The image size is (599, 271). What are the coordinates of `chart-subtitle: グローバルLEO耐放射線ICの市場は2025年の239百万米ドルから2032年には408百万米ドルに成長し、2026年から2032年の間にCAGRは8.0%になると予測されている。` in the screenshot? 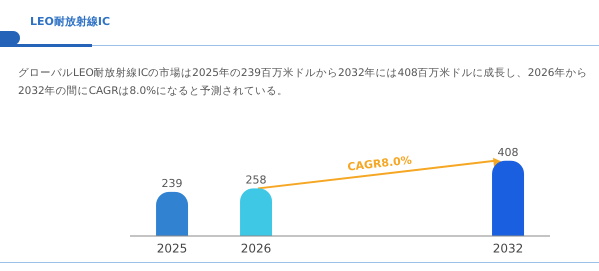 It's located at (303, 82).